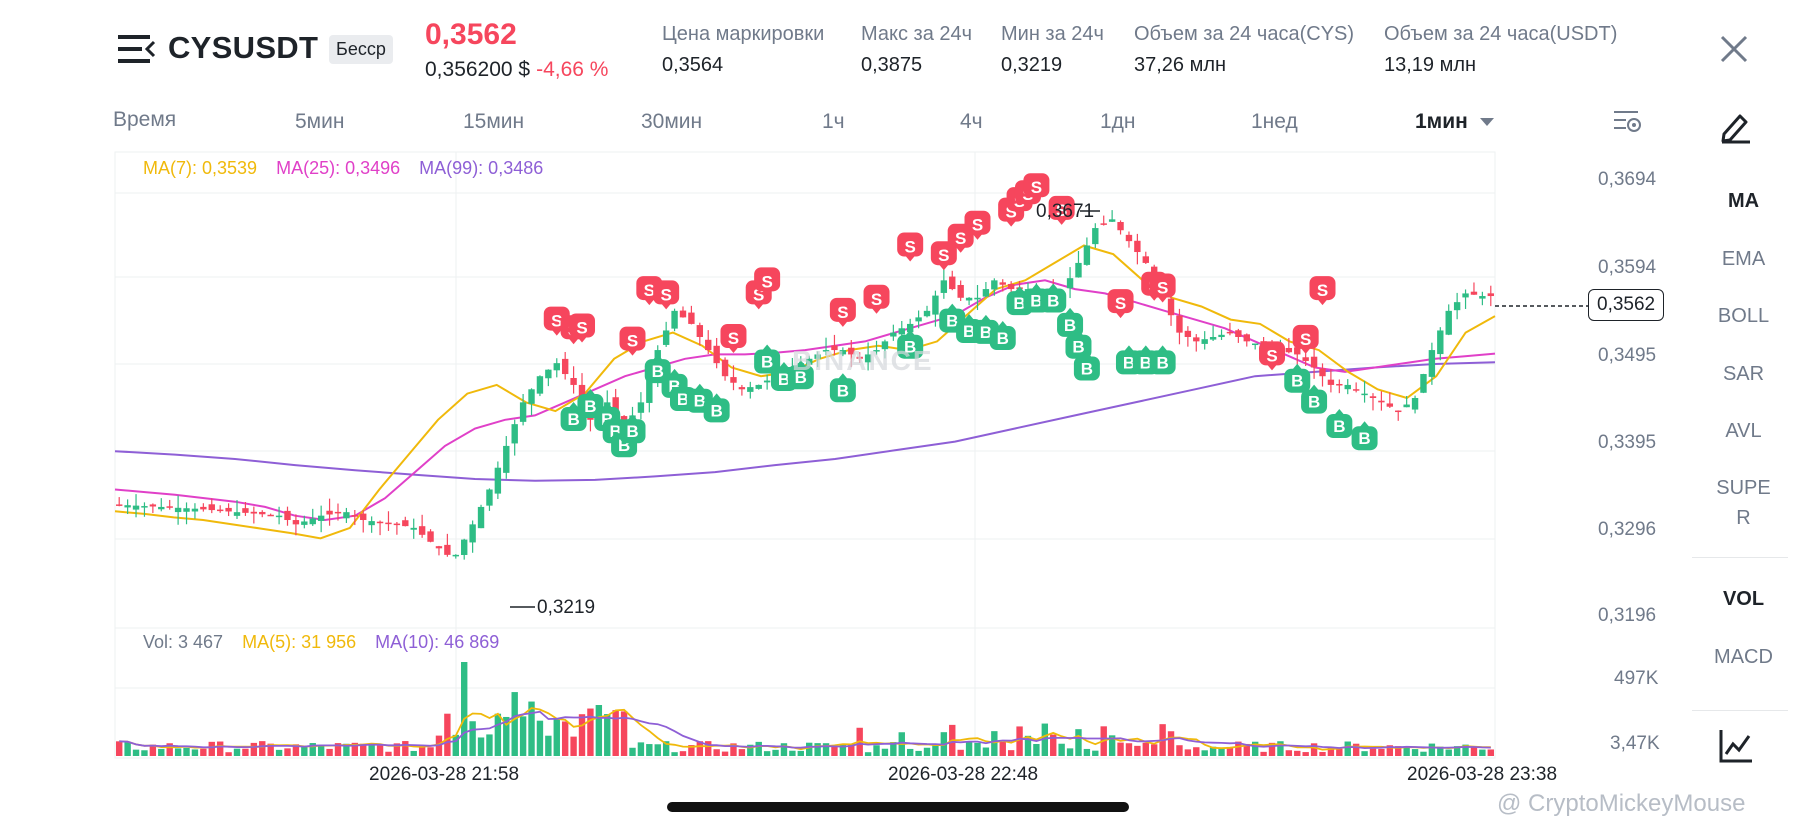 The width and height of the screenshot is (1795, 828). I want to click on indicator-super-line1: SUPE, so click(1743, 488).